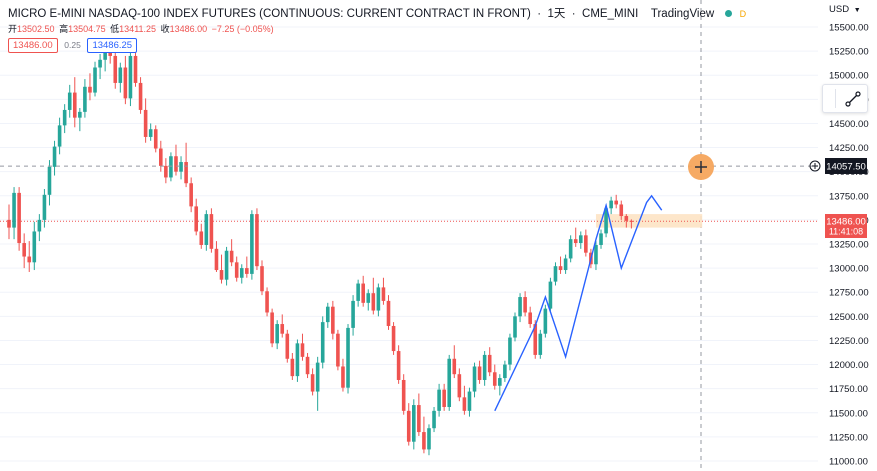  I want to click on trendline-path, so click(578, 303).